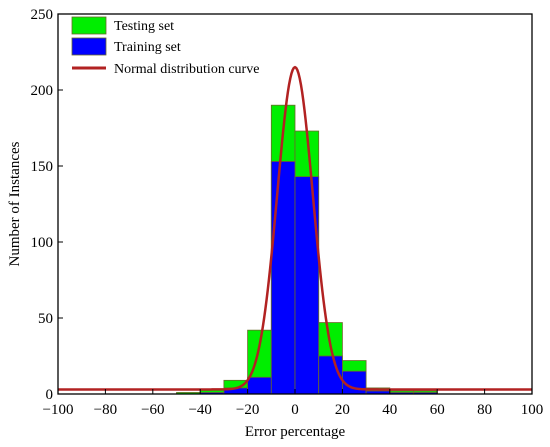 The height and width of the screenshot is (447, 550). I want to click on y-axis-title: Number of Instances, so click(15, 203).